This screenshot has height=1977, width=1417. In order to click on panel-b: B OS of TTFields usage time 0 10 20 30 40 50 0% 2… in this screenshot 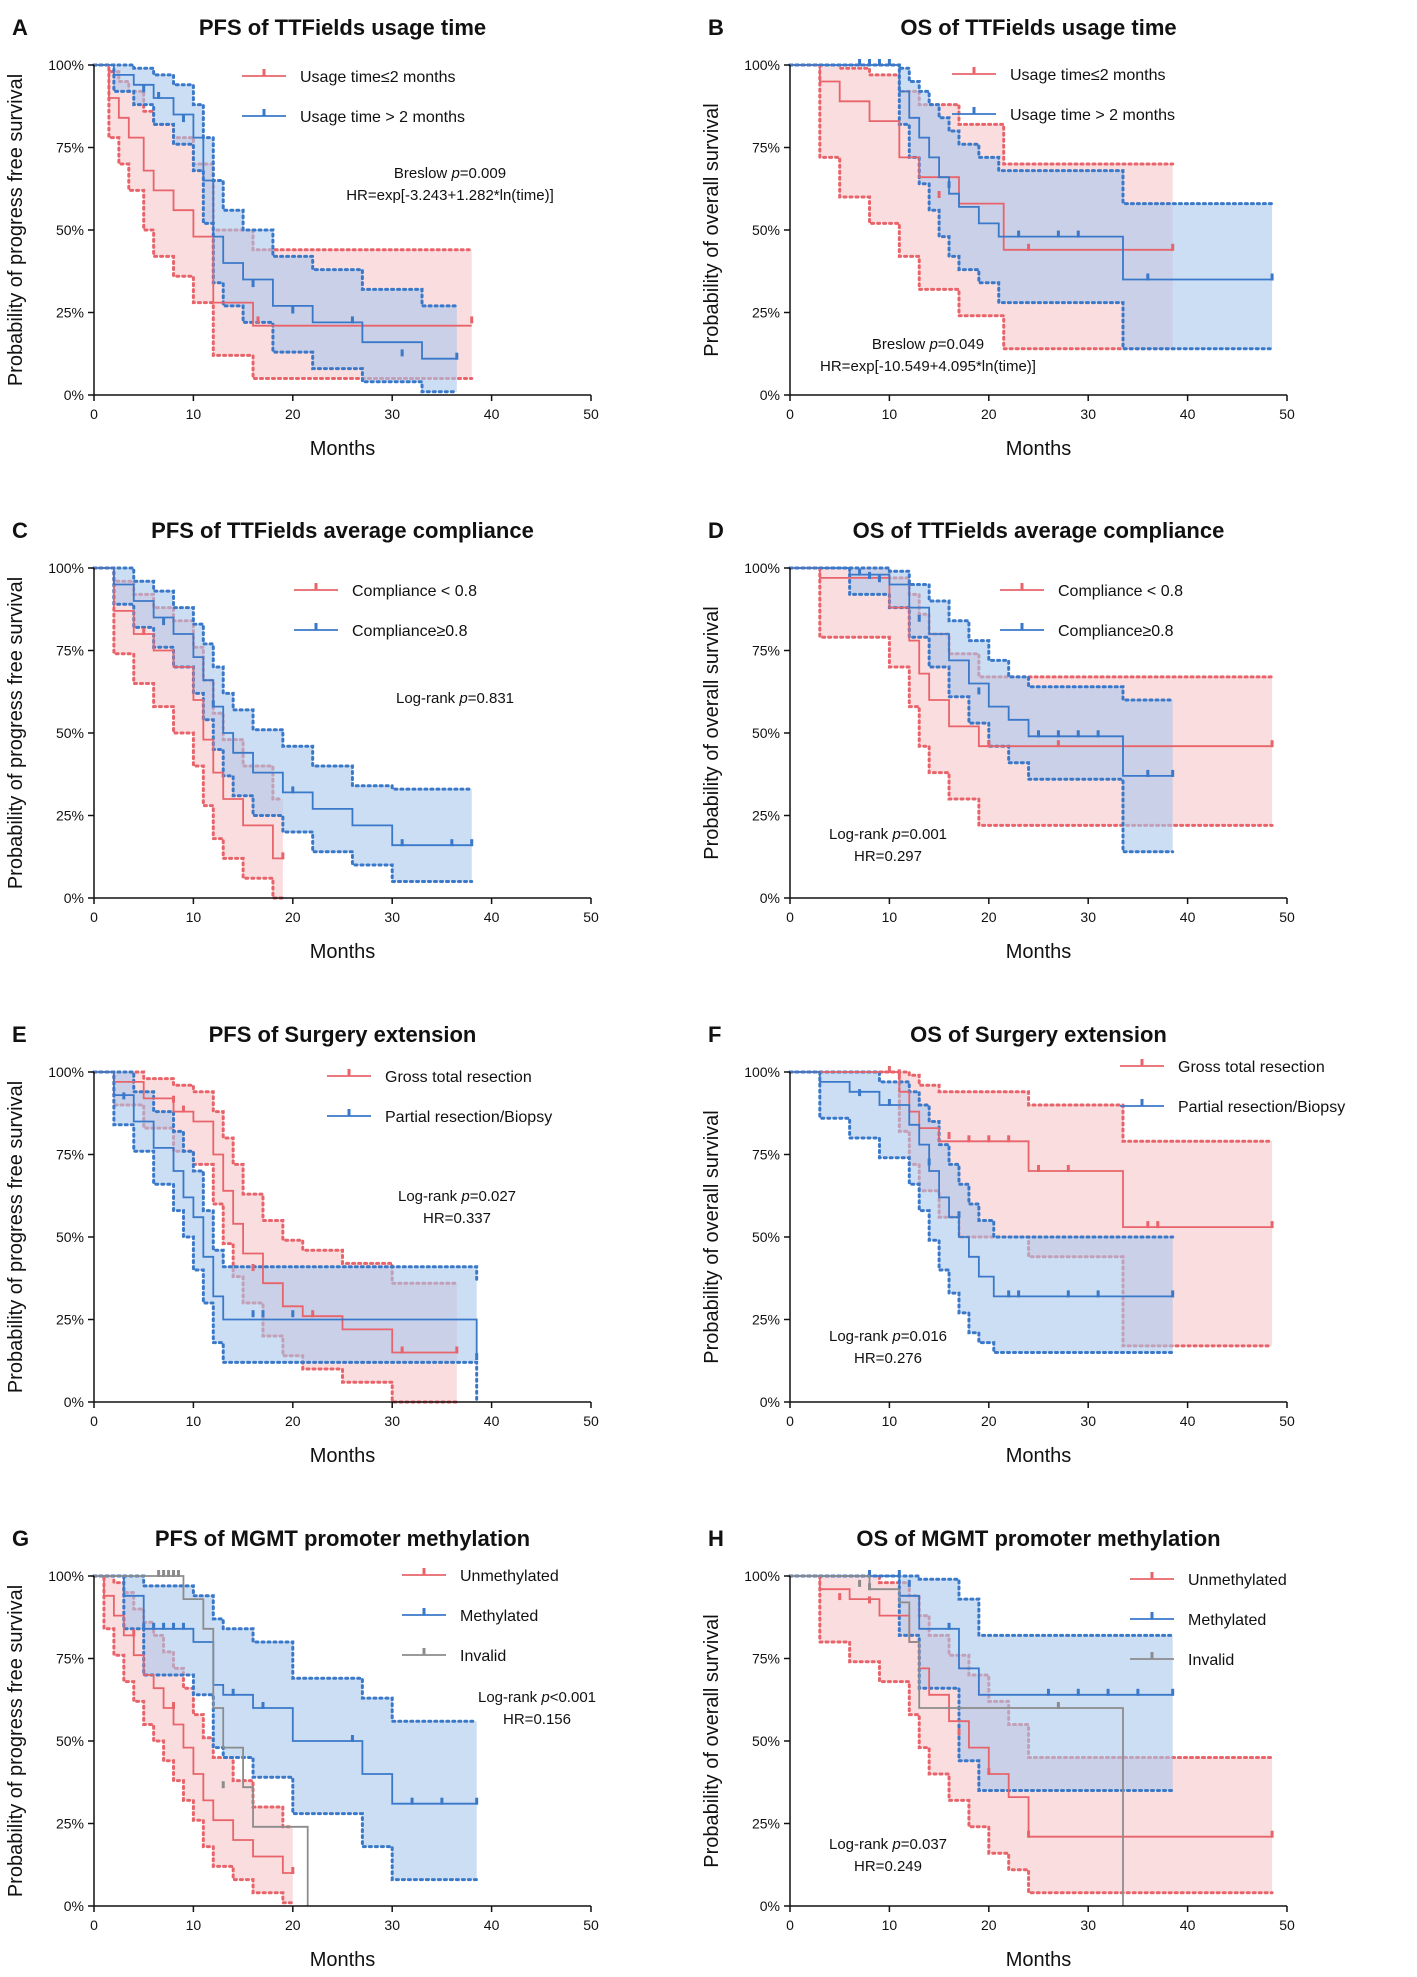, I will do `click(998, 237)`.